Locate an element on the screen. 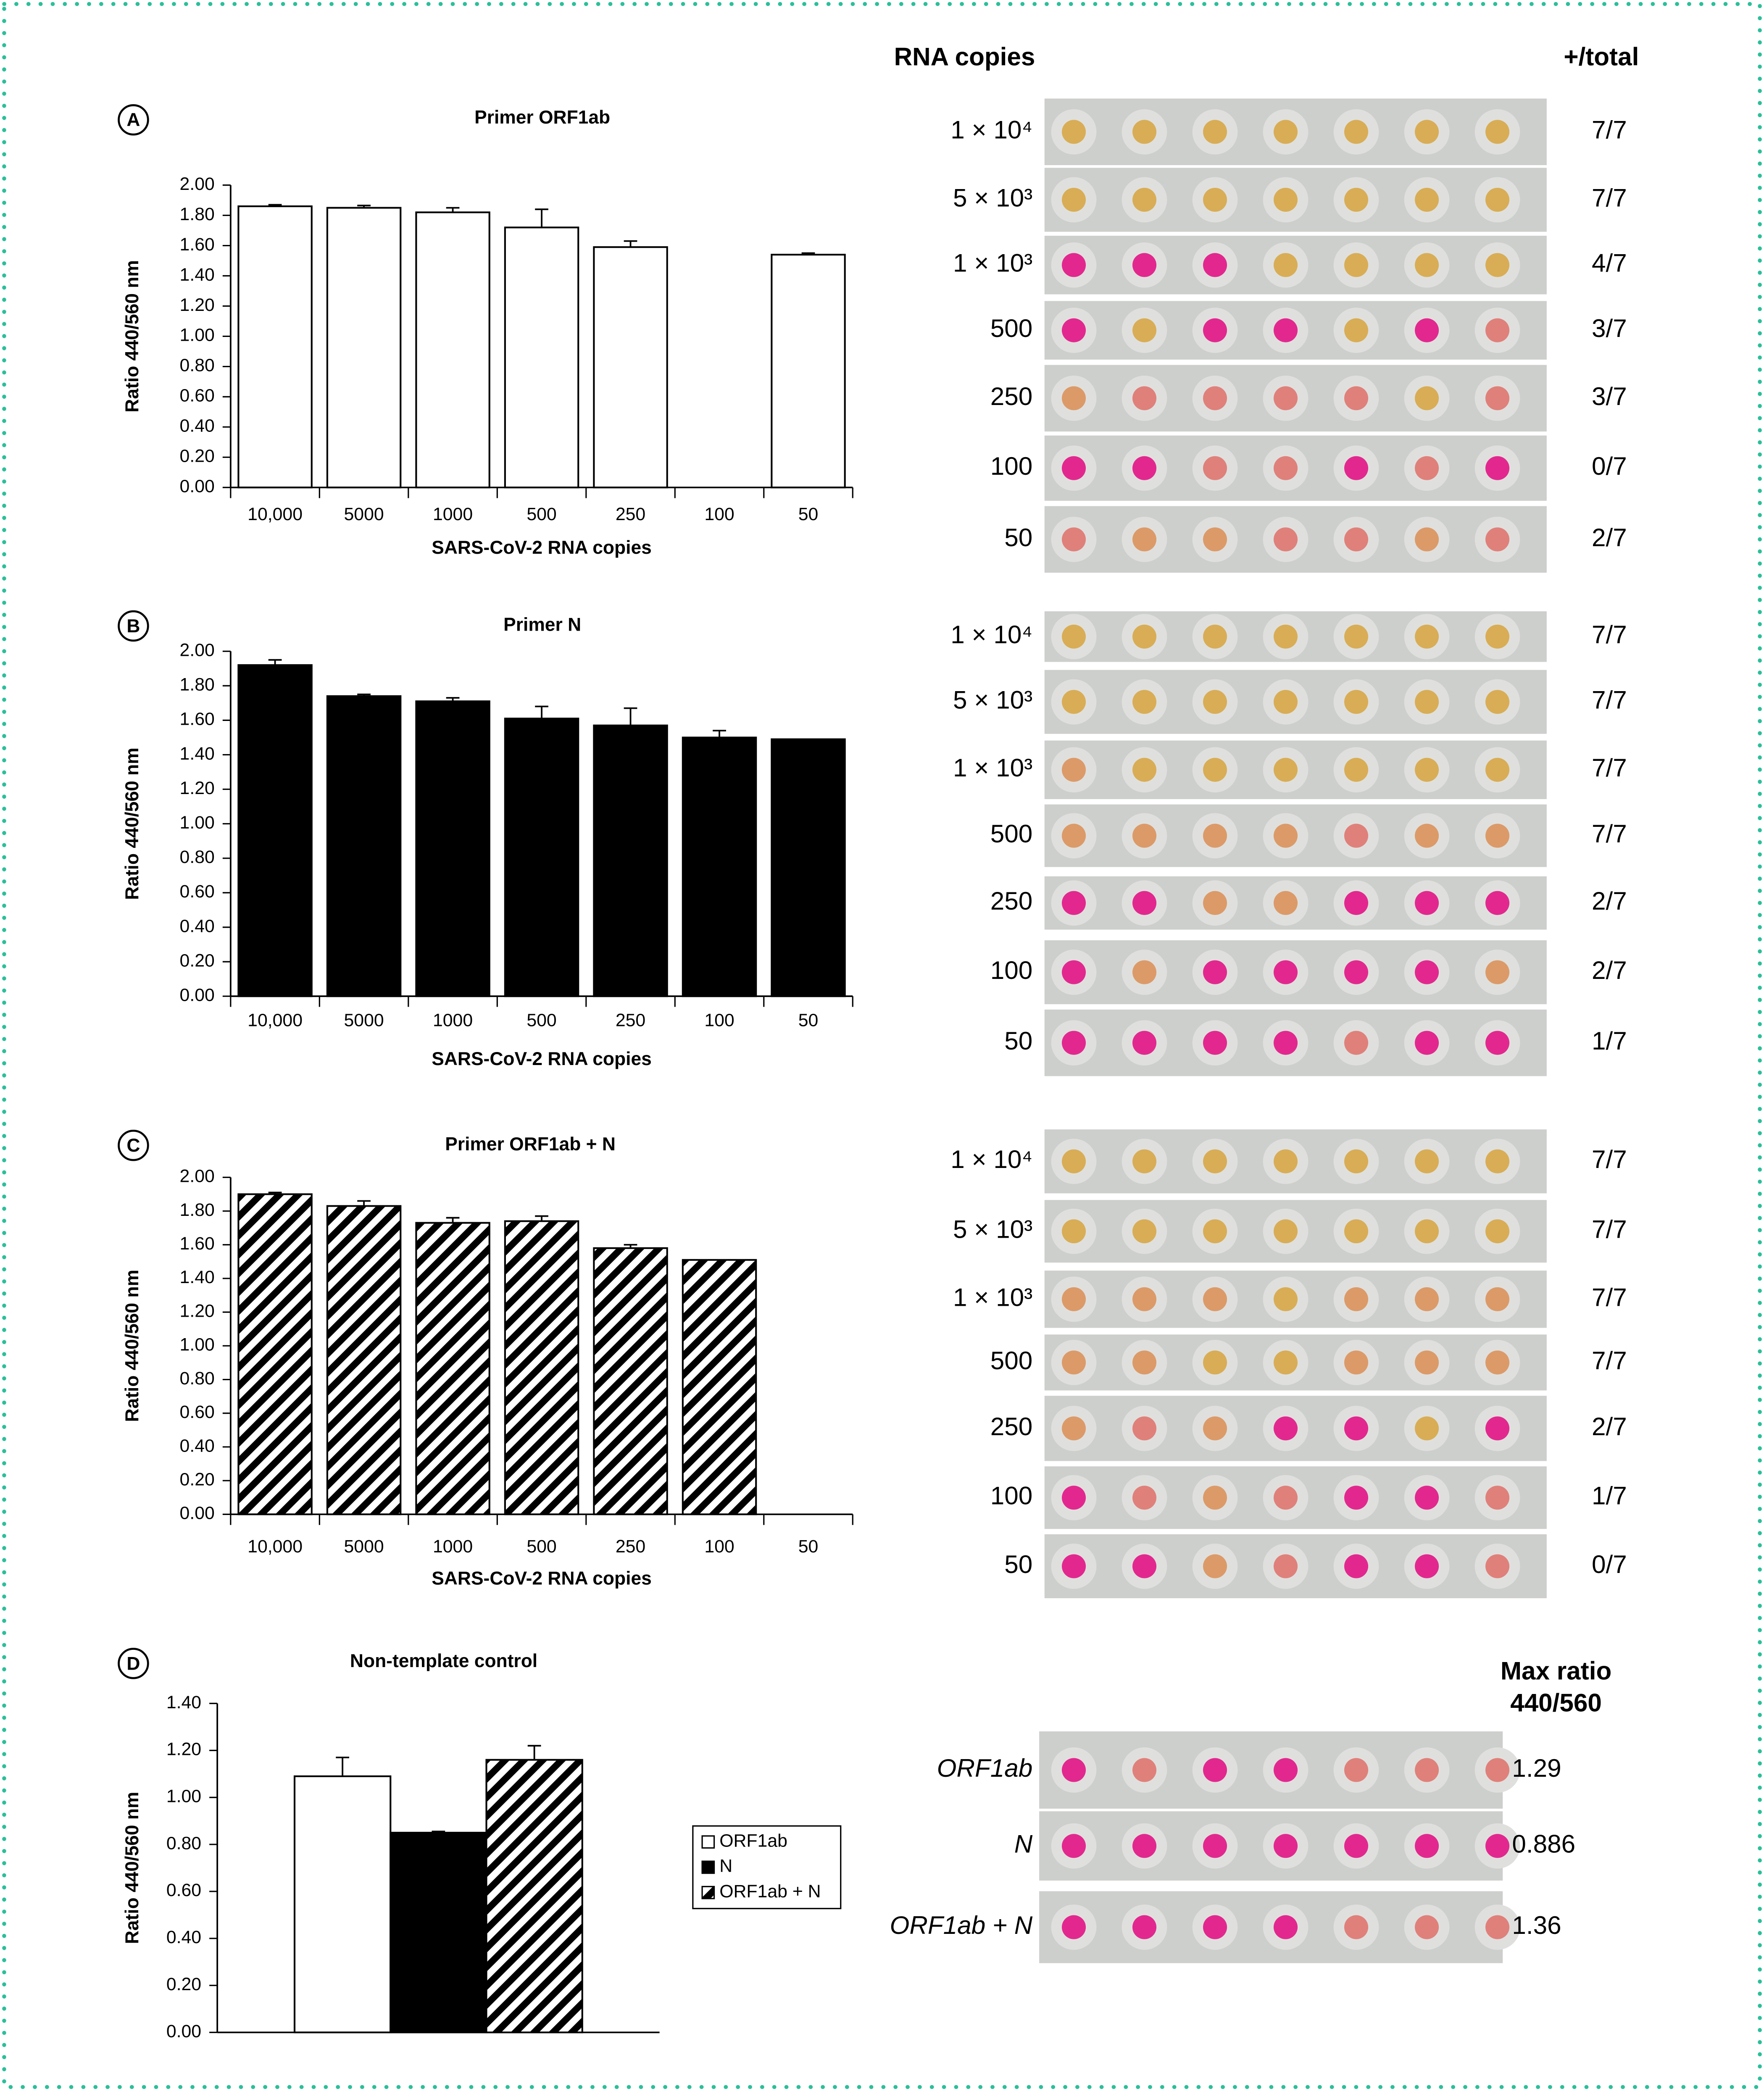 The width and height of the screenshot is (1764, 2091). x-tick-label: 100 is located at coordinates (719, 514).